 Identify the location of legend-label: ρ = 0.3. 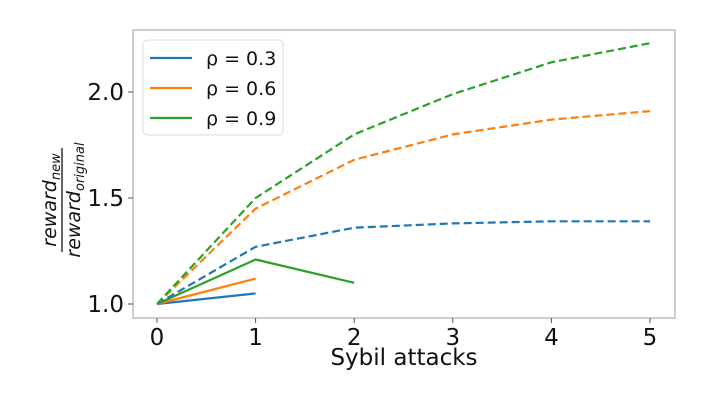
(241, 59).